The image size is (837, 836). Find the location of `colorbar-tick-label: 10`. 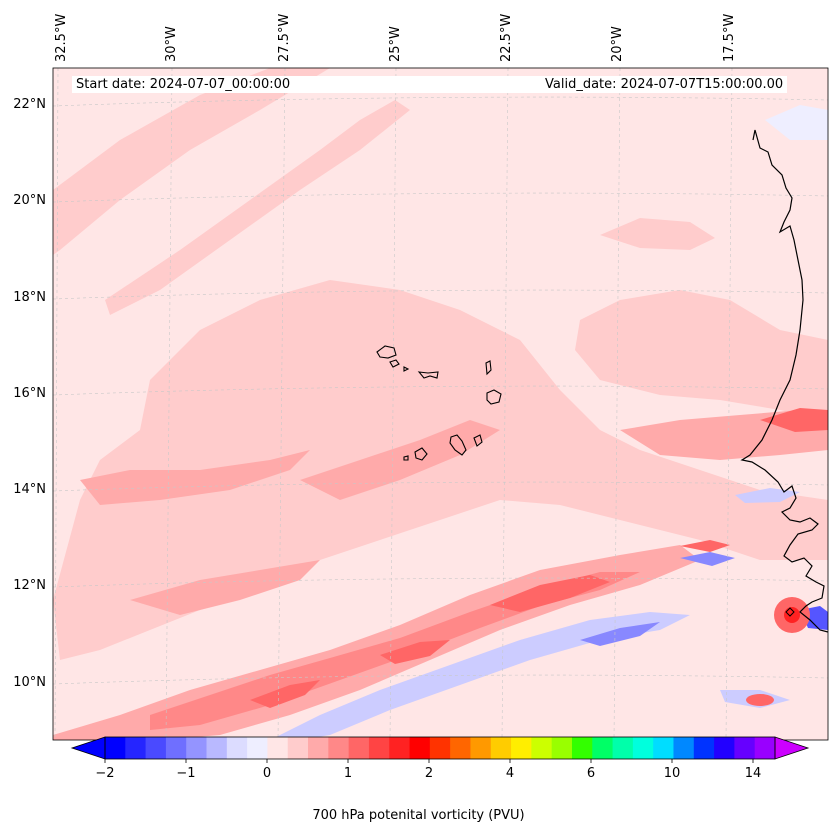

colorbar-tick-label: 10 is located at coordinates (672, 773).